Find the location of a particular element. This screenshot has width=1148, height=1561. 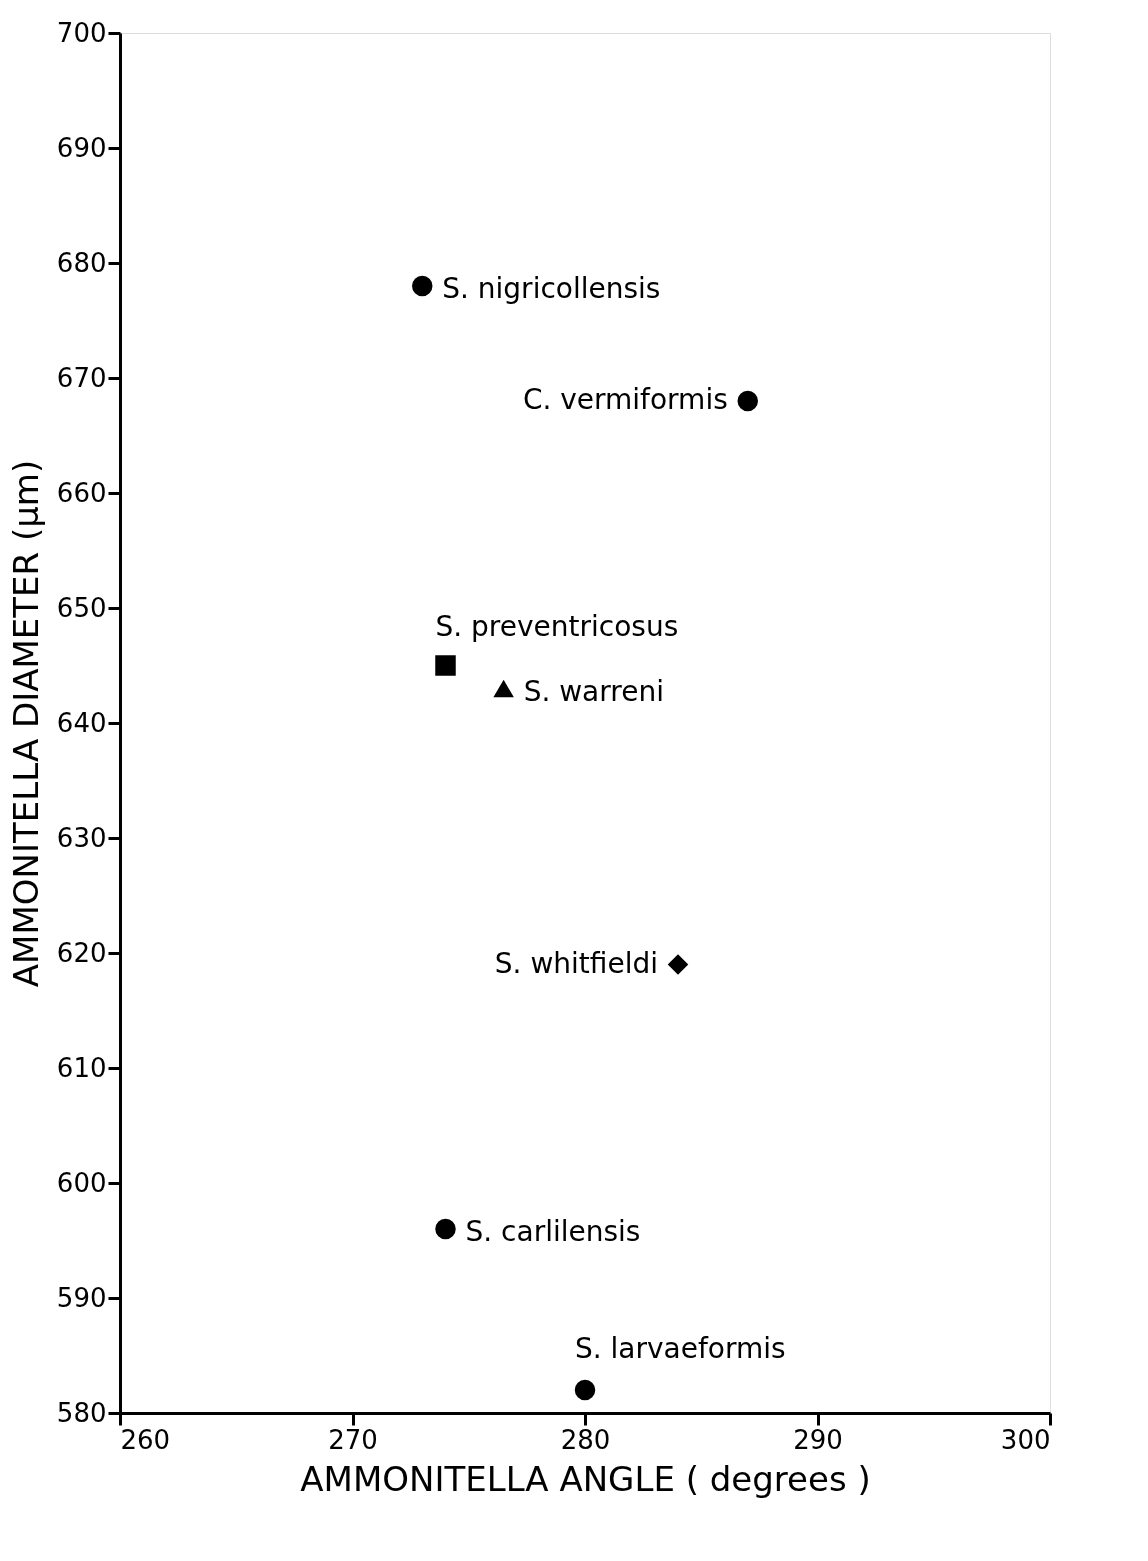

x-tick-label: 280 is located at coordinates (585, 1439).